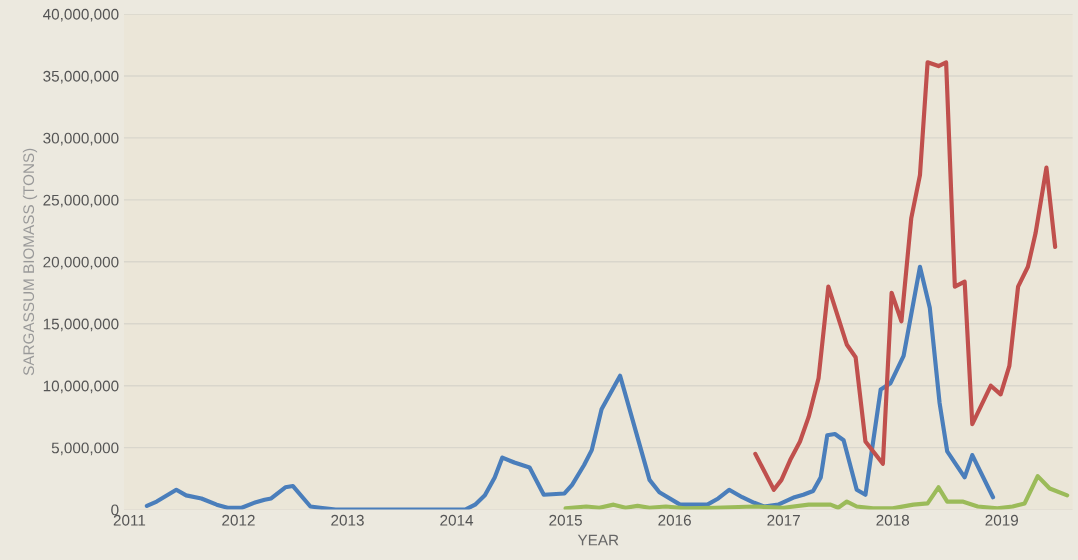 The height and width of the screenshot is (560, 1078). Describe the element at coordinates (893, 520) in the screenshot. I see `x-tick-label: 2018` at that location.